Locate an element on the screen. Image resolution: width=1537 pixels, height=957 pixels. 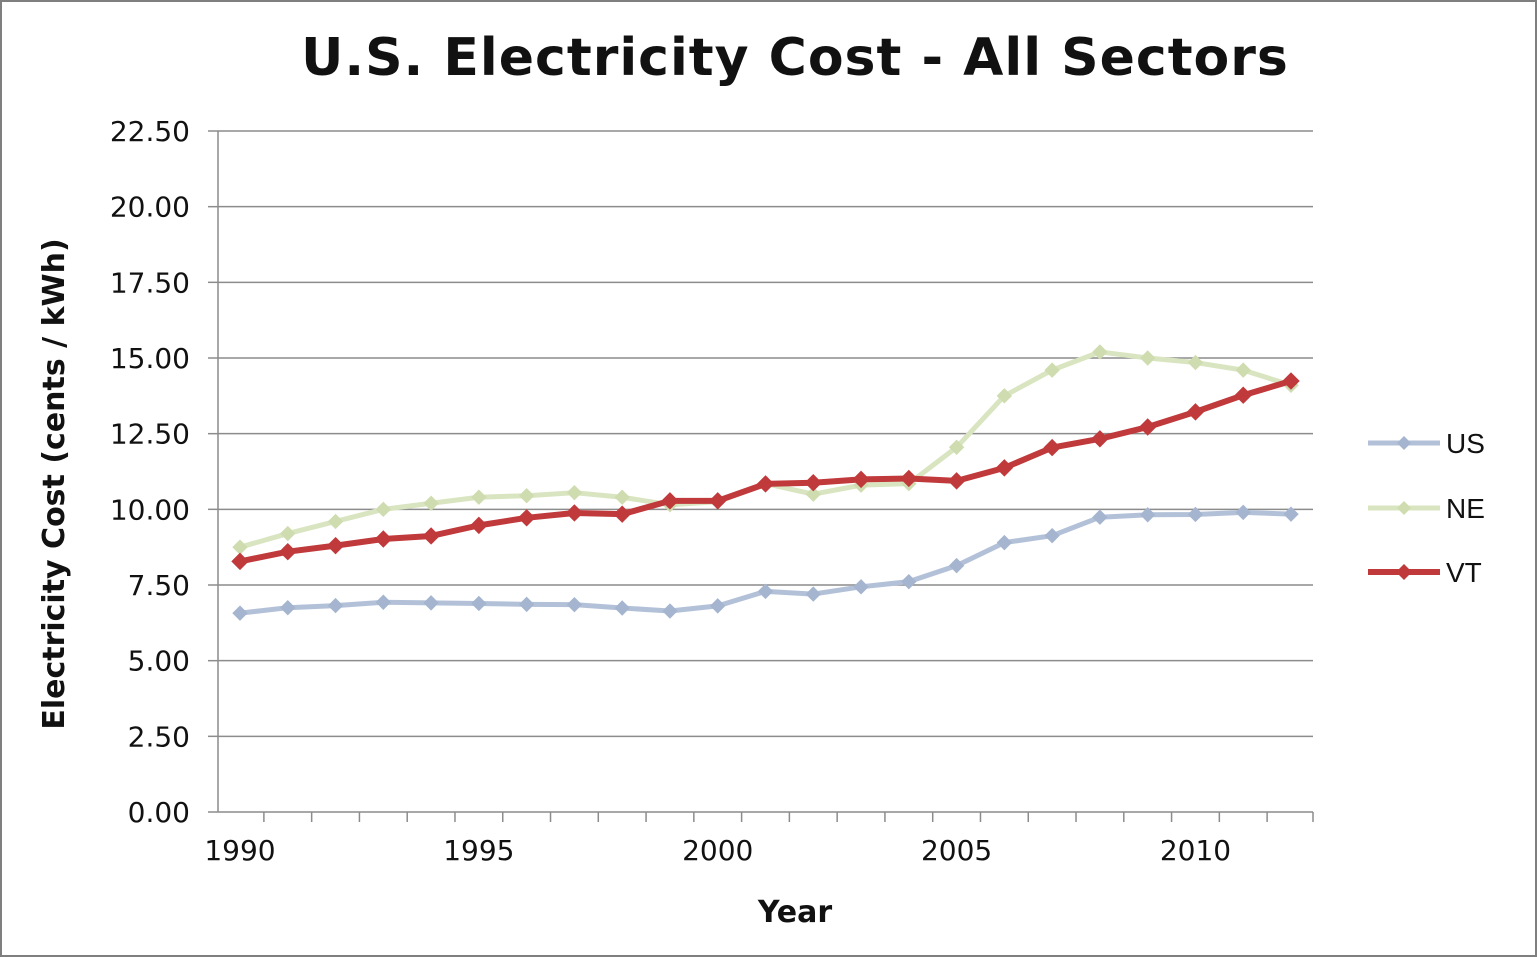
point-vt-2003 is located at coordinates (861, 479).